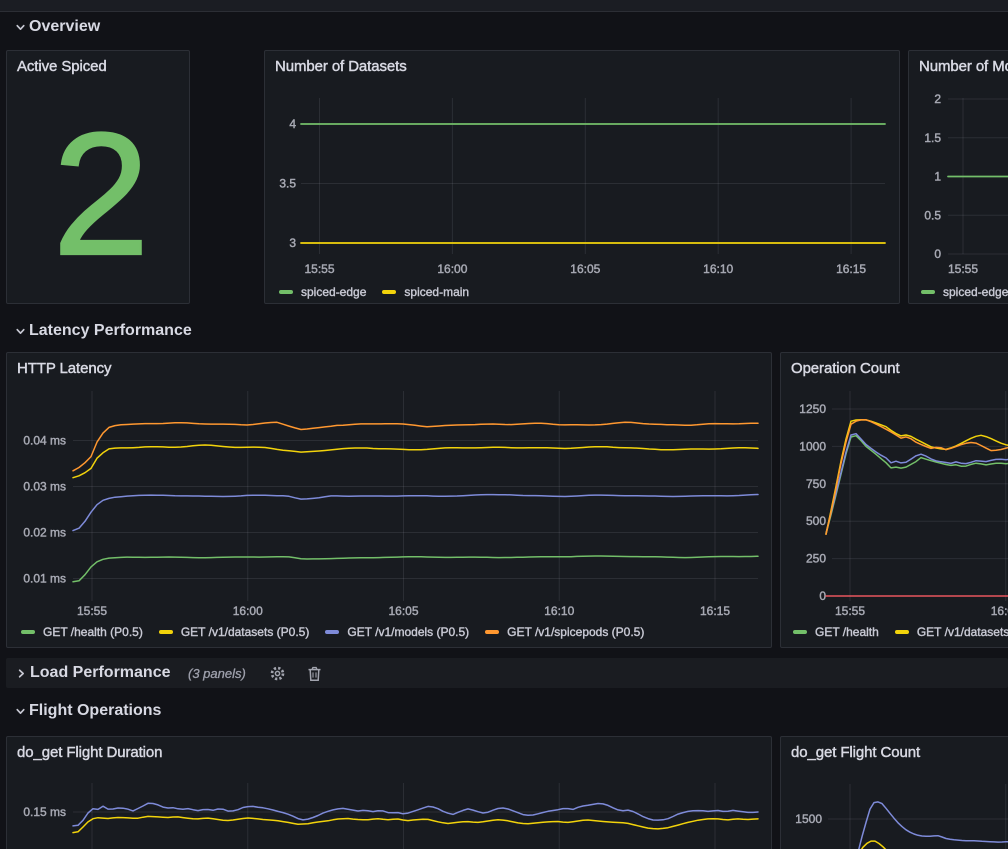 The image size is (1008, 849). I want to click on svg-text: 2, so click(937, 99).